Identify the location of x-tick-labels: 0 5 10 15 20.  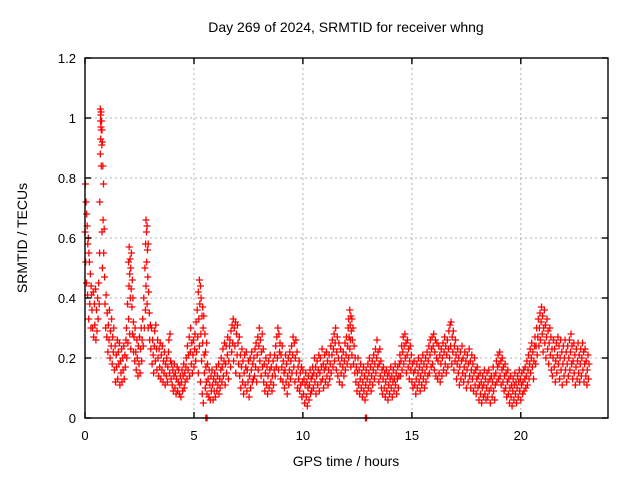
(304, 435).